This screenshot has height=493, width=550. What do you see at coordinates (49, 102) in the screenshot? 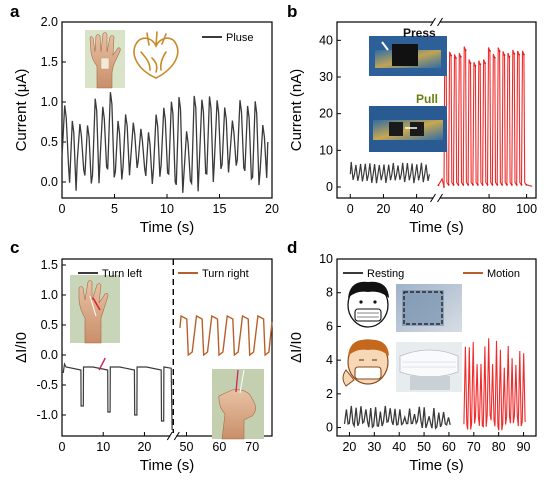
I see `y-tick-label: 1.0` at bounding box center [49, 102].